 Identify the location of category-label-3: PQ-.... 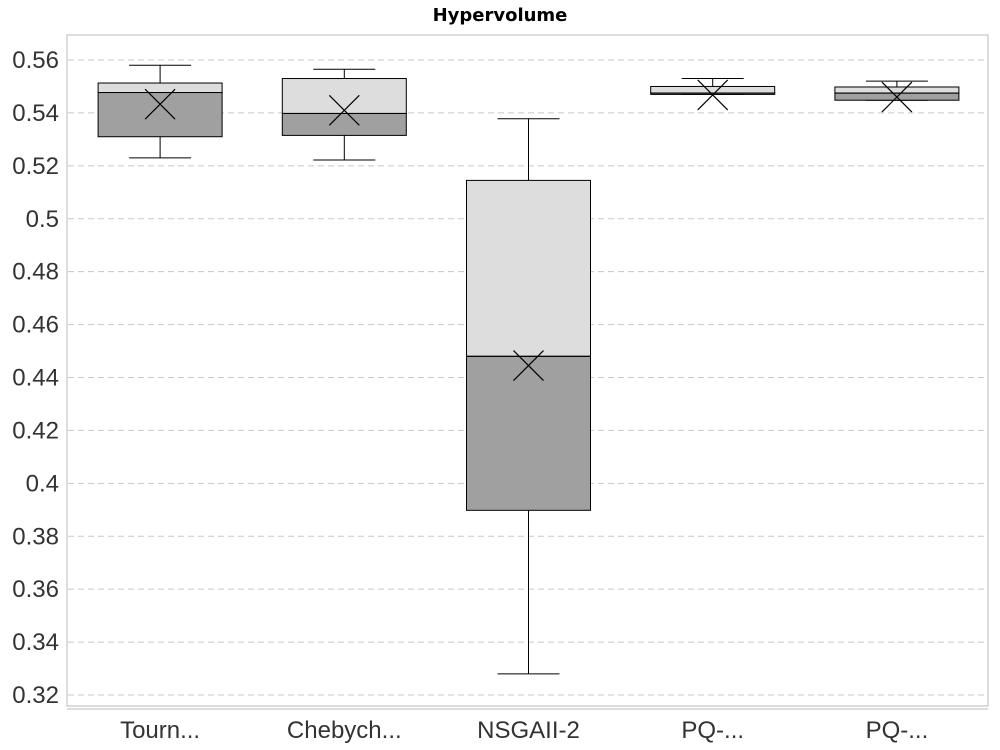
(712, 730).